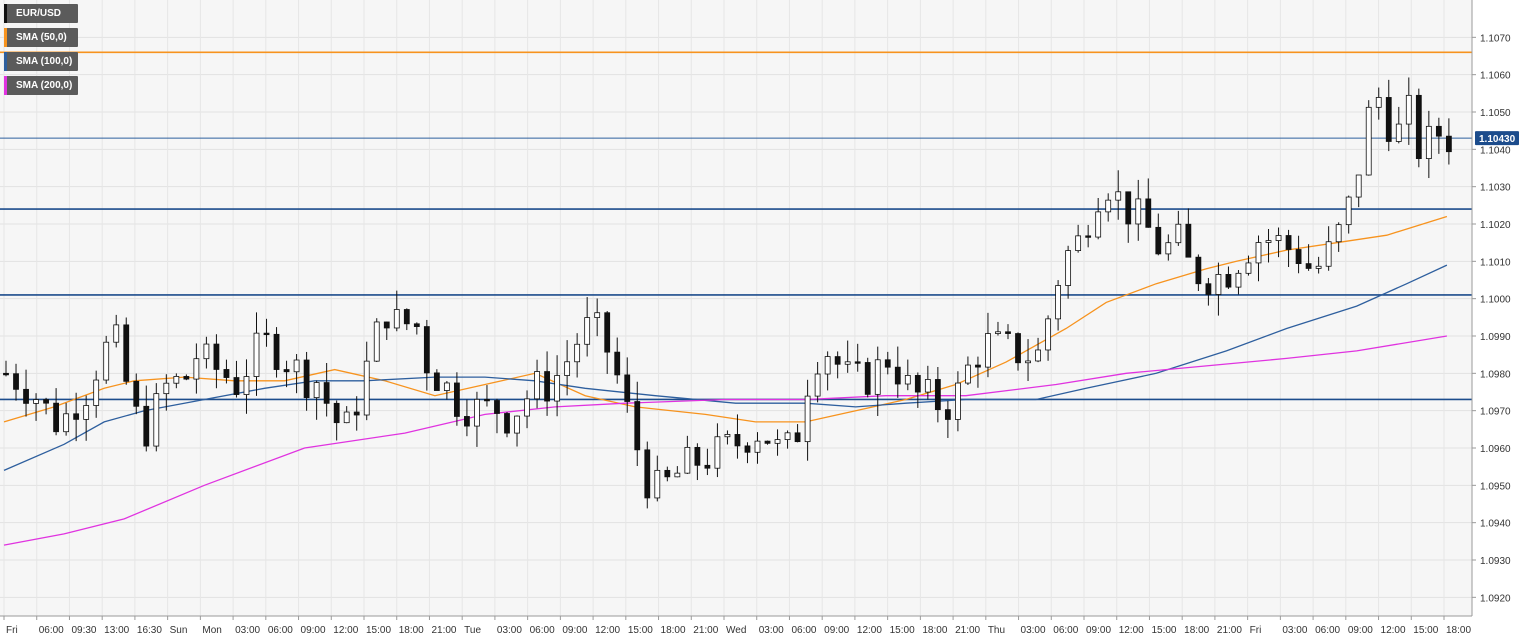  Describe the element at coordinates (736, 630) in the screenshot. I see `x-tick-label: Wed` at that location.